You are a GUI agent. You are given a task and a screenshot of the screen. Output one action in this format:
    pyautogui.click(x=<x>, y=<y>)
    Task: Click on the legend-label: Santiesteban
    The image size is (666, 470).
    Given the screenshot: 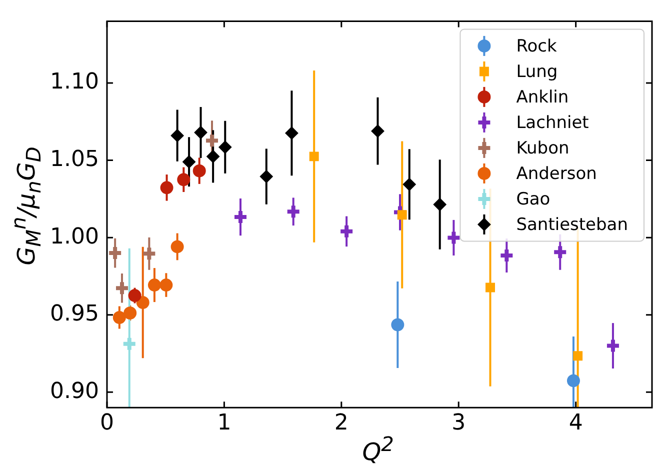 What is the action you would take?
    pyautogui.click(x=572, y=224)
    